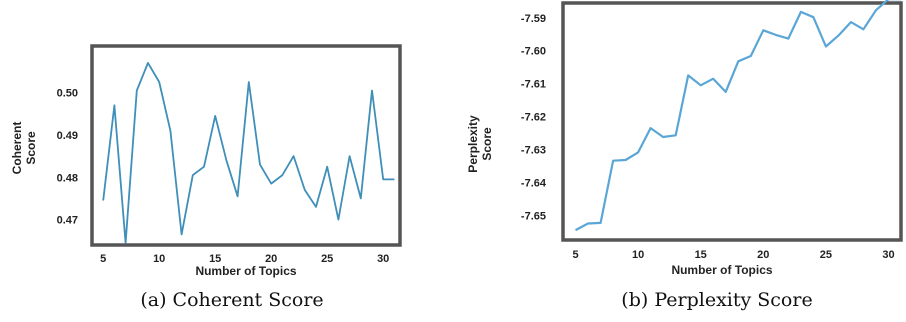  Describe the element at coordinates (733, 255) in the screenshot. I see `perplexity-x-ticks: 5 10 15 20 25 30` at that location.